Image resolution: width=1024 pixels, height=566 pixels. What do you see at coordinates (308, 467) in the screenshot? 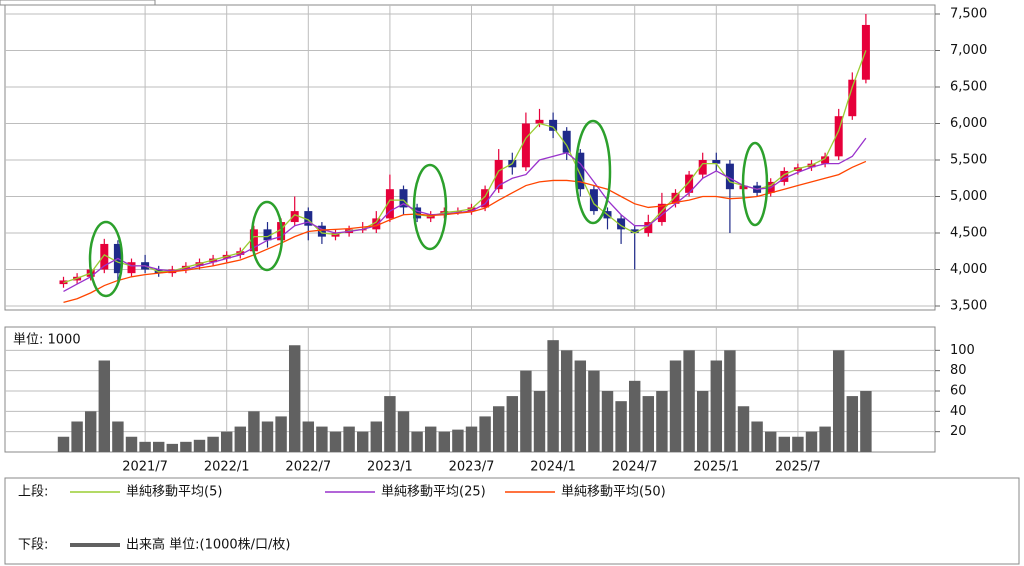
I see `x-tick-label: 2022/7` at bounding box center [308, 467].